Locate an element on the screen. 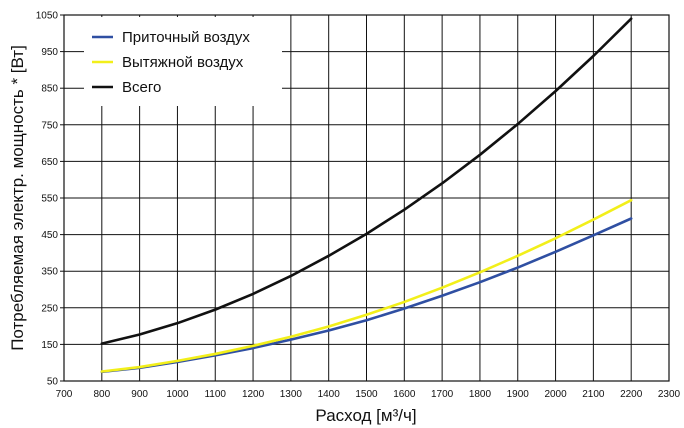  y-tick-label: 550 is located at coordinates (49, 199).